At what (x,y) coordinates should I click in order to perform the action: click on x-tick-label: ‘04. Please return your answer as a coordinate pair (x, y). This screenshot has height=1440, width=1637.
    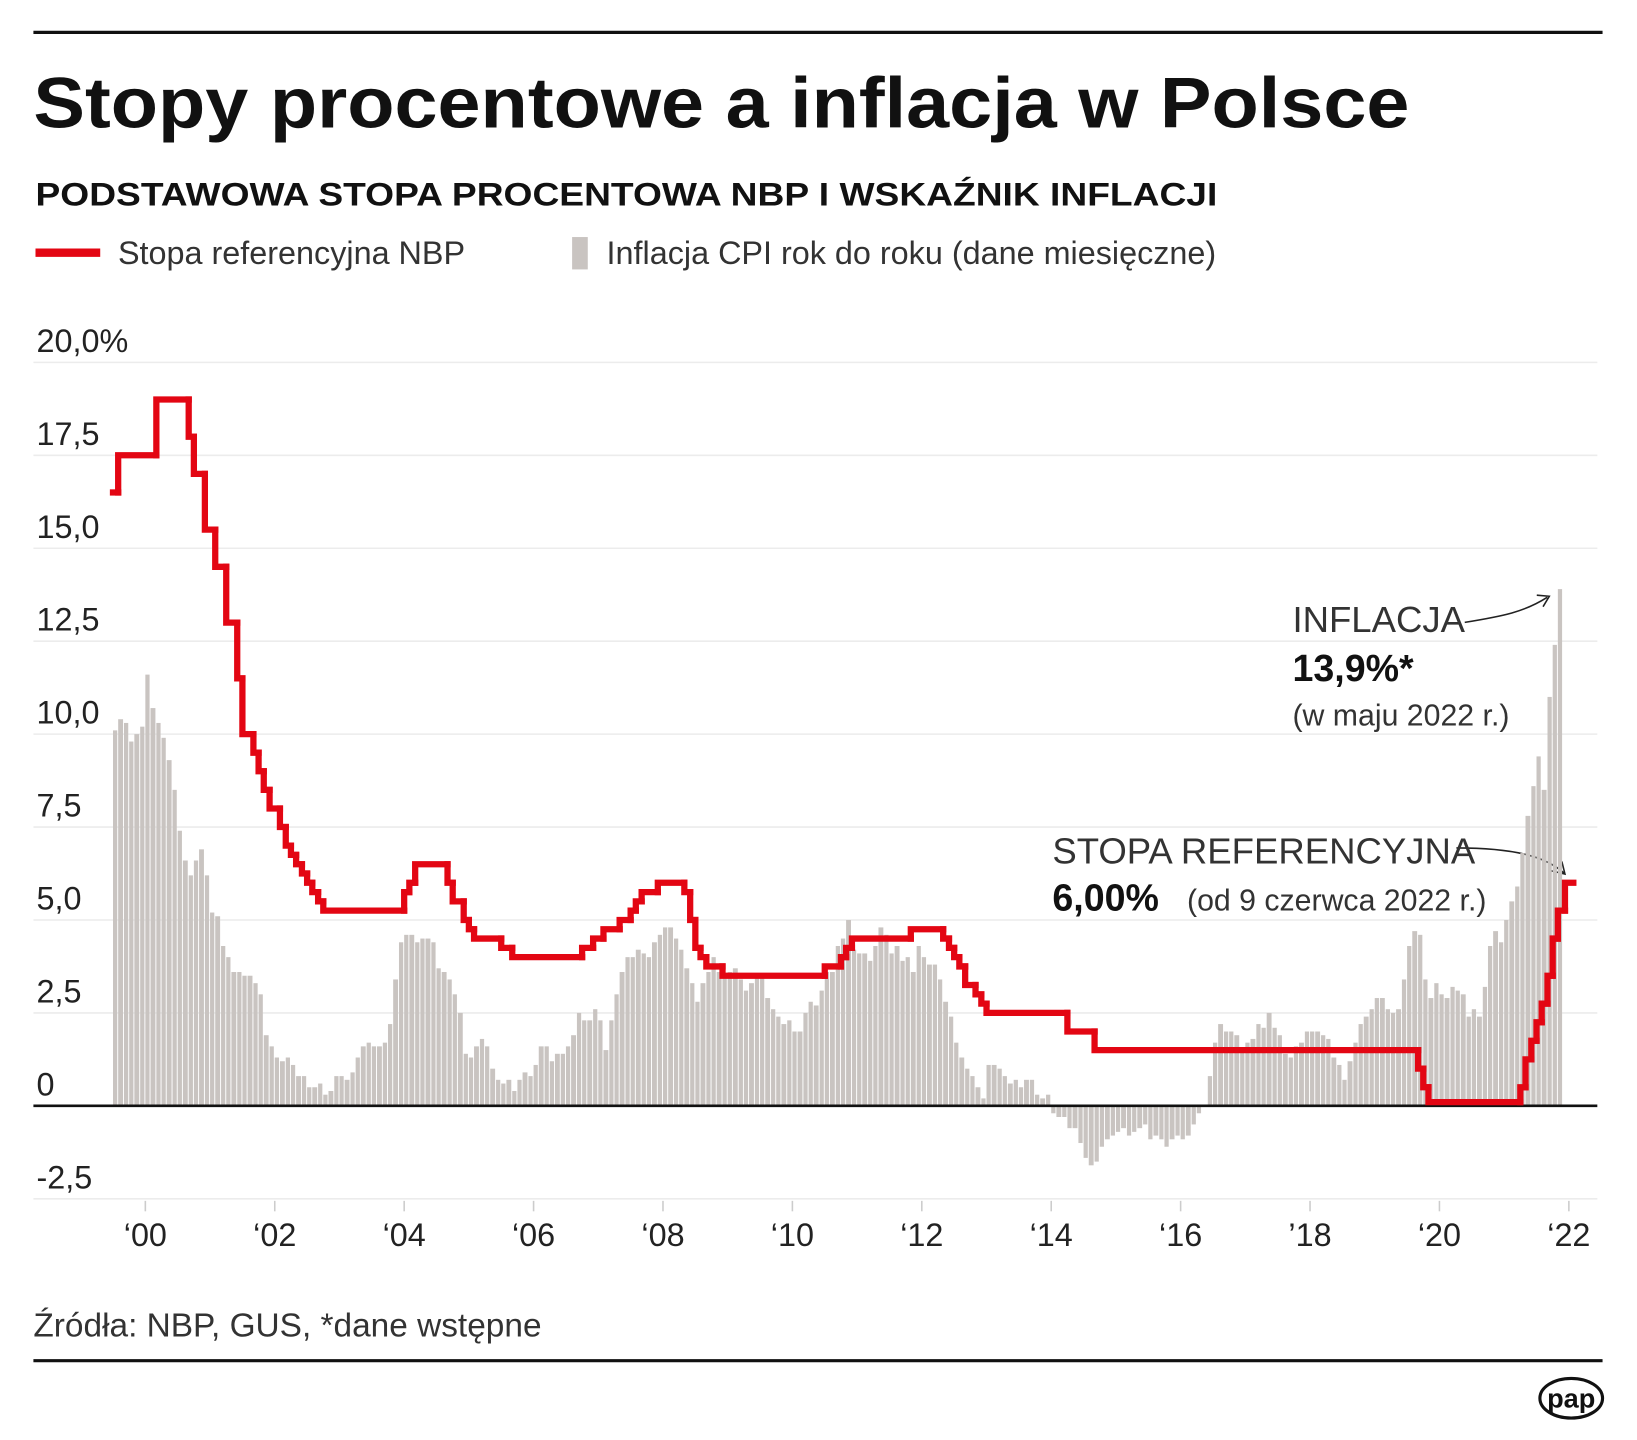
    Looking at the image, I should click on (404, 1235).